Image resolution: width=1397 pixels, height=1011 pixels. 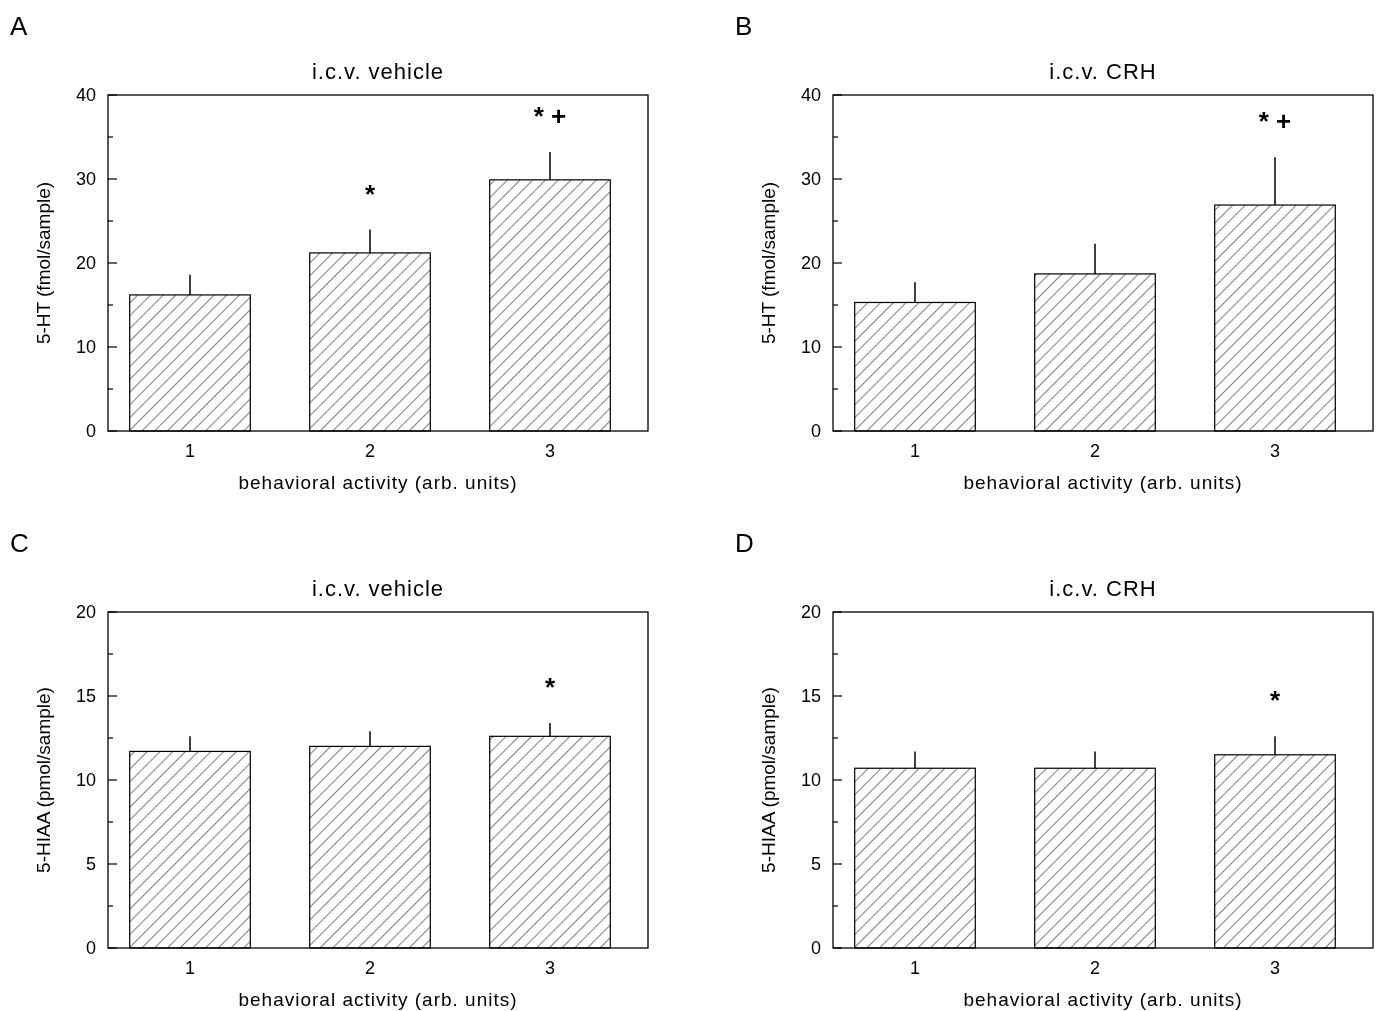 I want to click on text: B, so click(x=744, y=26).